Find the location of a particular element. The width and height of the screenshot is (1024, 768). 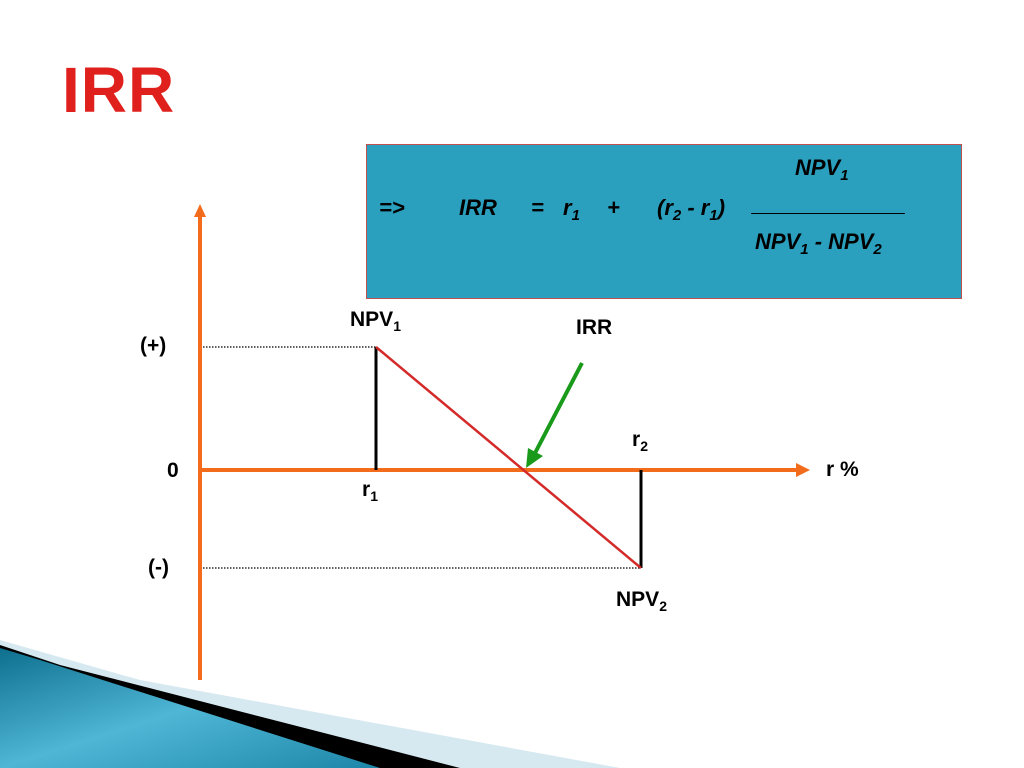

irr-label: IRR is located at coordinates (594, 327).